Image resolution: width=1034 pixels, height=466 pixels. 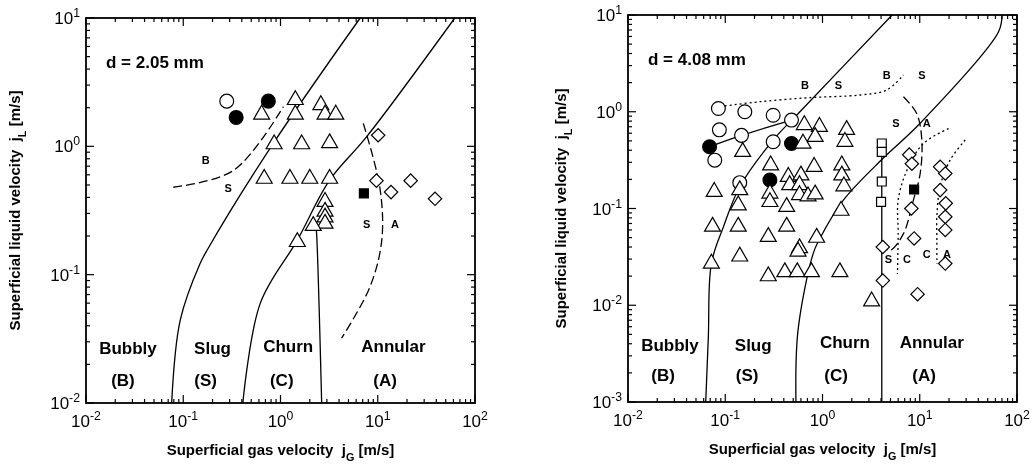 I want to click on y-tick-label: 10$^{-2}$, so click(x=607, y=304).